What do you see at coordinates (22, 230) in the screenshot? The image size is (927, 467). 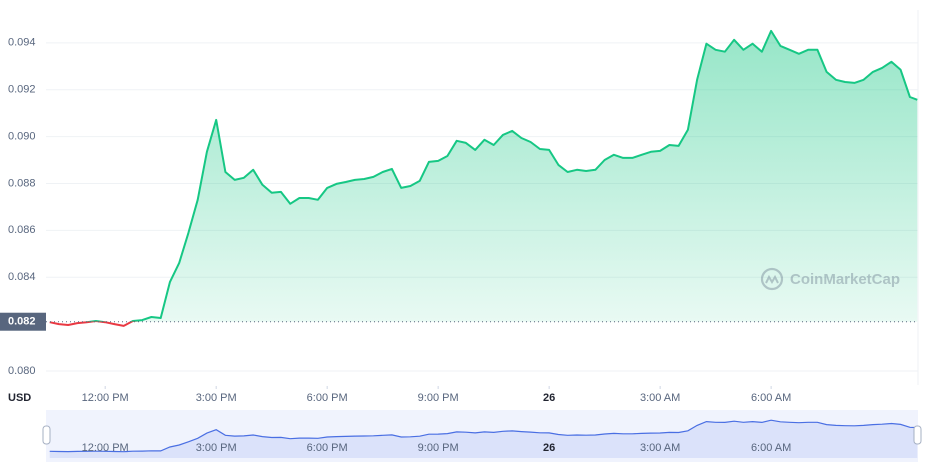 I see `y-tick-label: 0.086` at bounding box center [22, 230].